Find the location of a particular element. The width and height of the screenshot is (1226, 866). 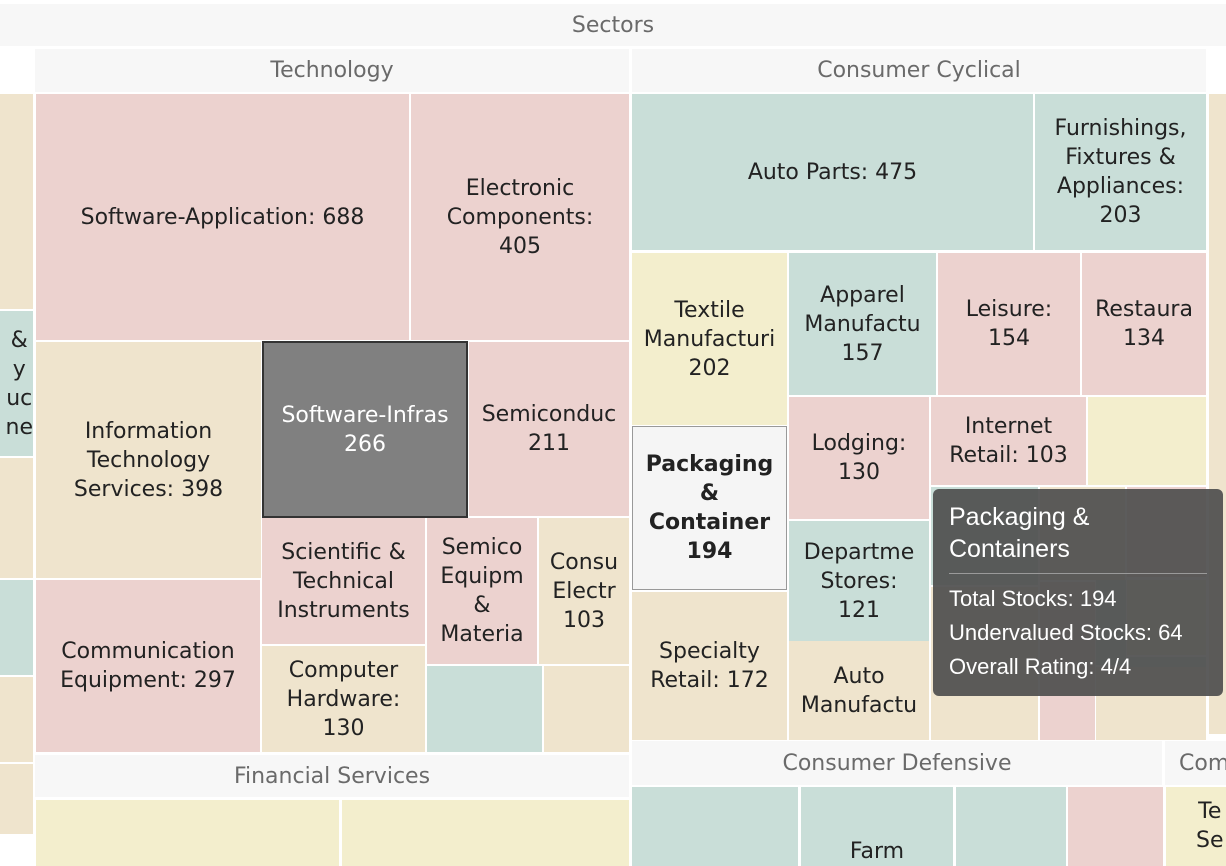

tile-te: Te Se is located at coordinates (1196, 826).